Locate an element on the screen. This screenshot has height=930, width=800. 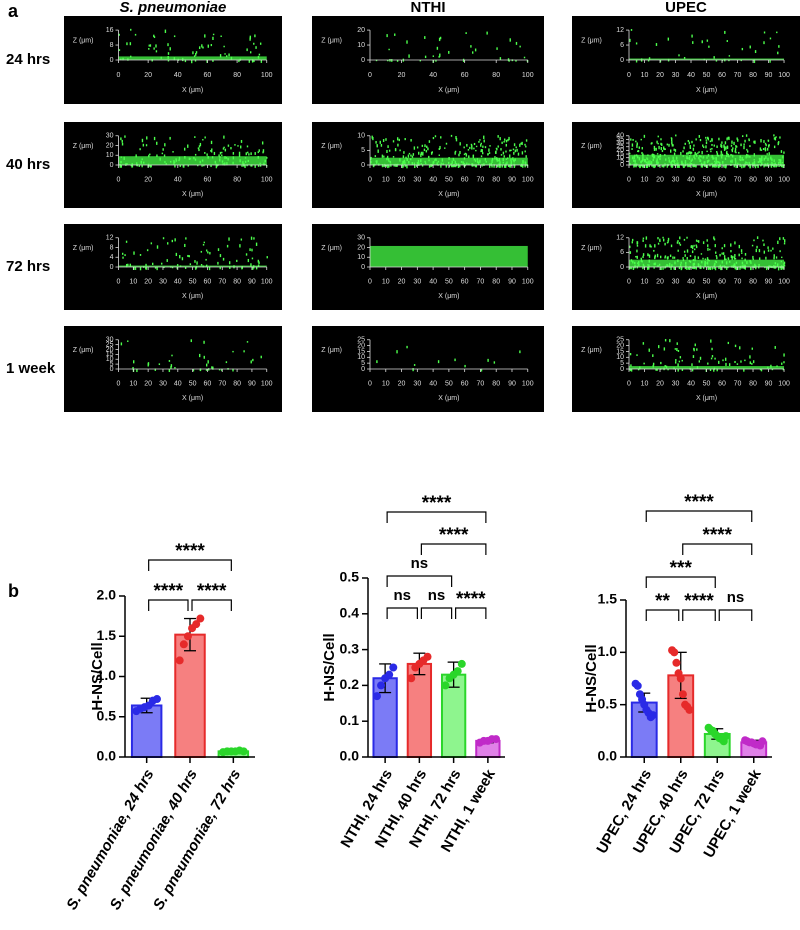
bar is located at coordinates (190, 696).